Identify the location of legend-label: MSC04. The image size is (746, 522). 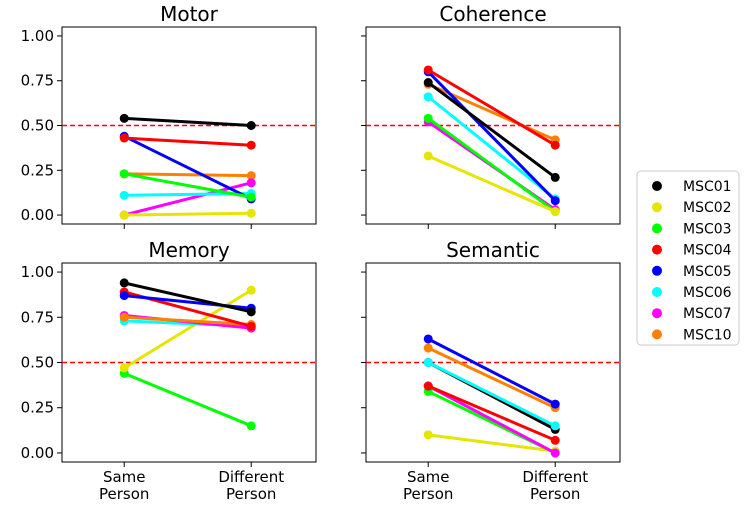
(707, 251).